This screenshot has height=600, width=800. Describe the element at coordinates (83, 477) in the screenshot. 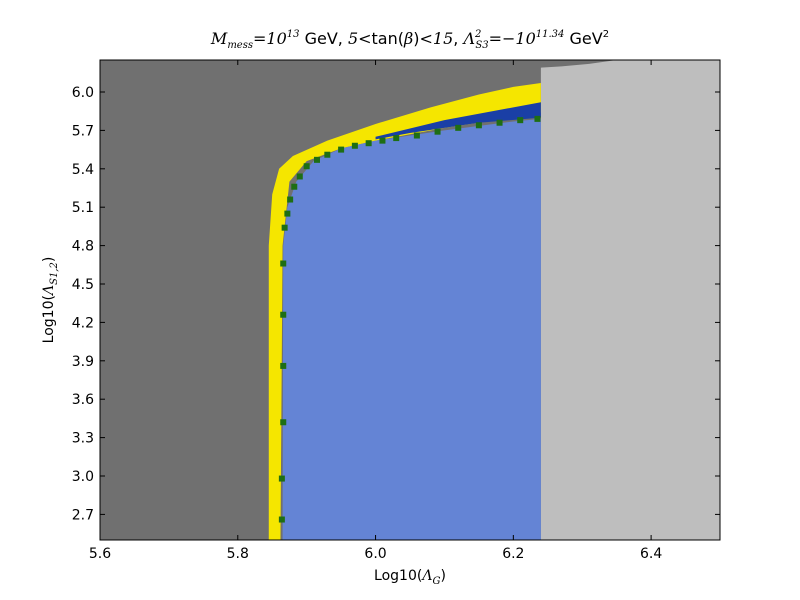

I see `y-tick-label: 3.0` at that location.